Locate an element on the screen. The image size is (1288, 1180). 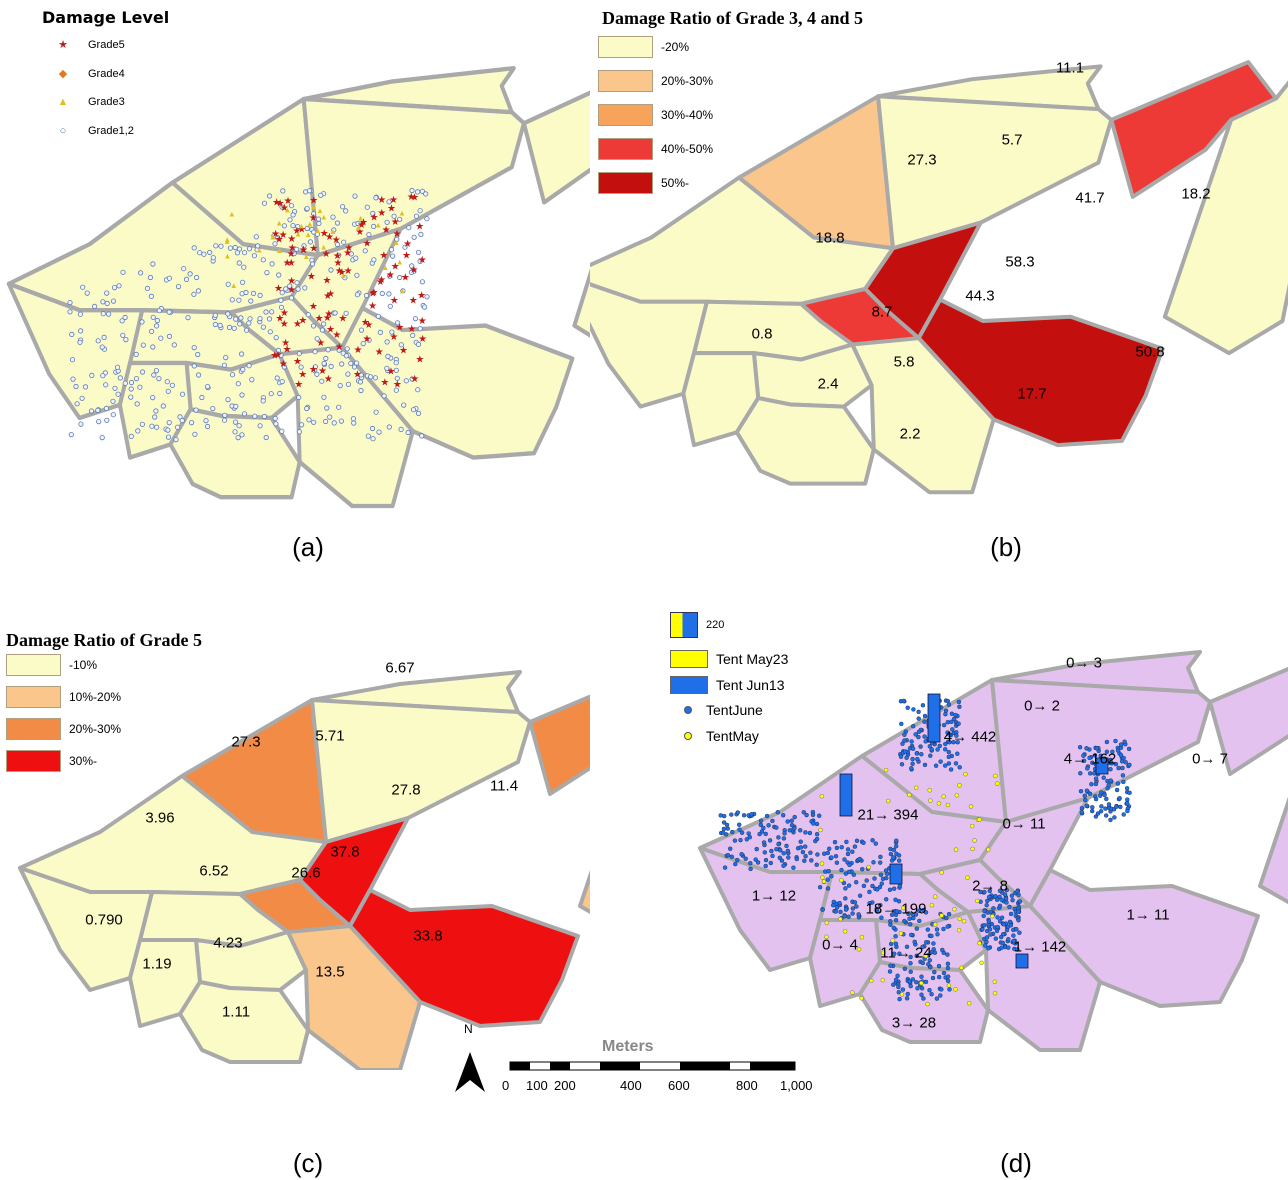
legend-symbol-icon: ★ is located at coordinates (63, 45).